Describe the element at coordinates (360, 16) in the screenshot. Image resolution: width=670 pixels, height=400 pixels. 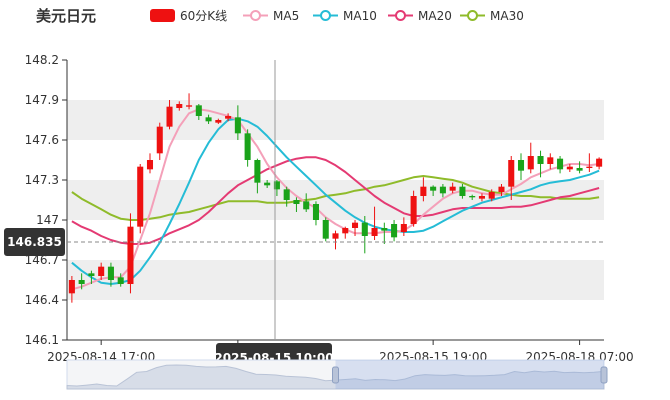
I see `legend-label: MA10` at that location.